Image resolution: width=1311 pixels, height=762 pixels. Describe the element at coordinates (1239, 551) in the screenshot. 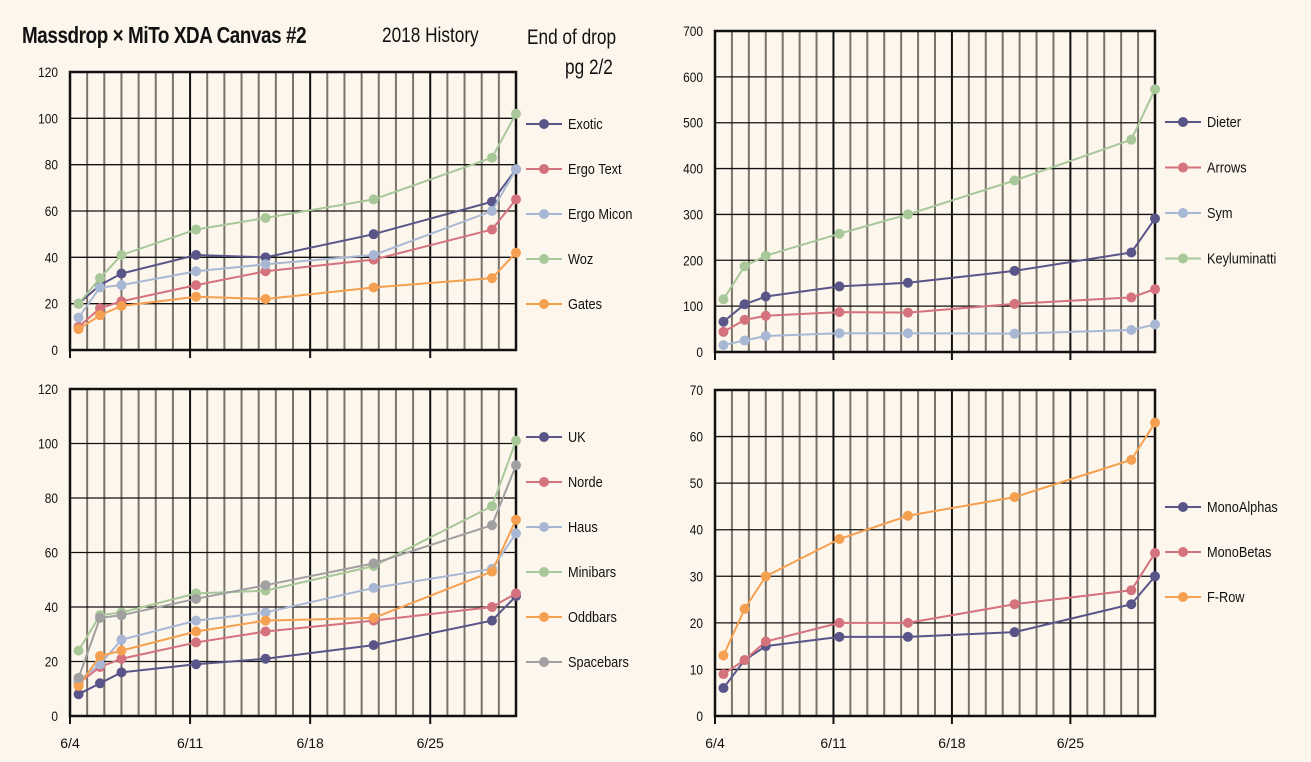

I see `legend-label: MonoBetas` at that location.